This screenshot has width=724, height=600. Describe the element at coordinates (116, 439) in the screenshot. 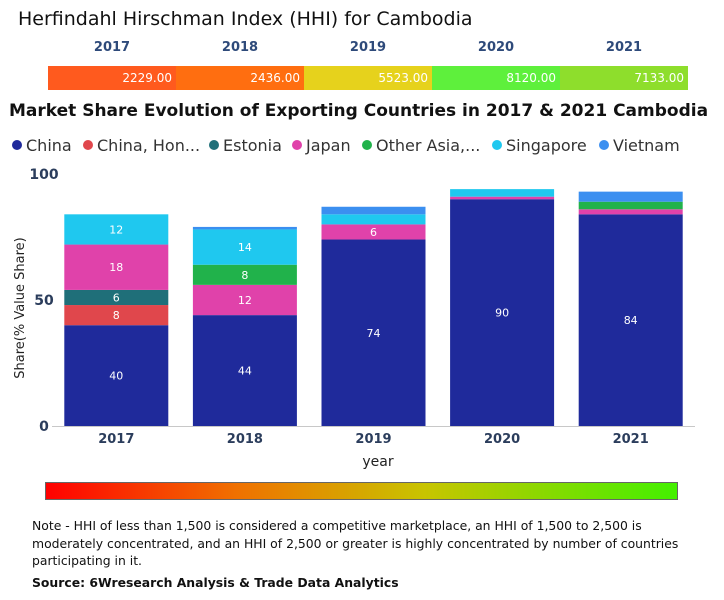

I see `x-tick-label: 2017` at that location.